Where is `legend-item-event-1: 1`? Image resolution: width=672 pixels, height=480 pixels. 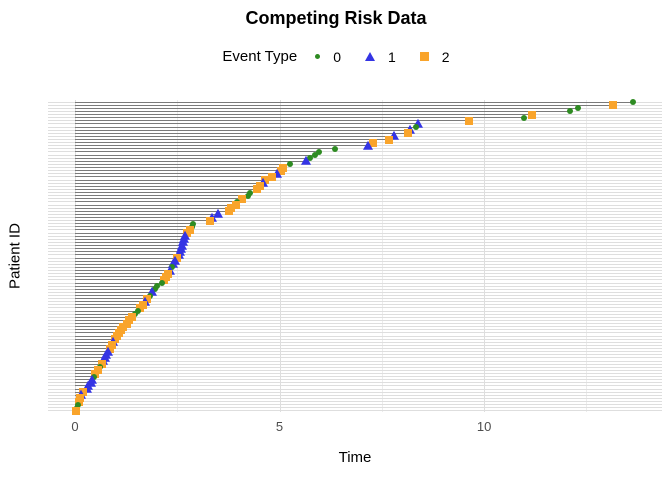 legend-item-event-1: 1 is located at coordinates (380, 57).